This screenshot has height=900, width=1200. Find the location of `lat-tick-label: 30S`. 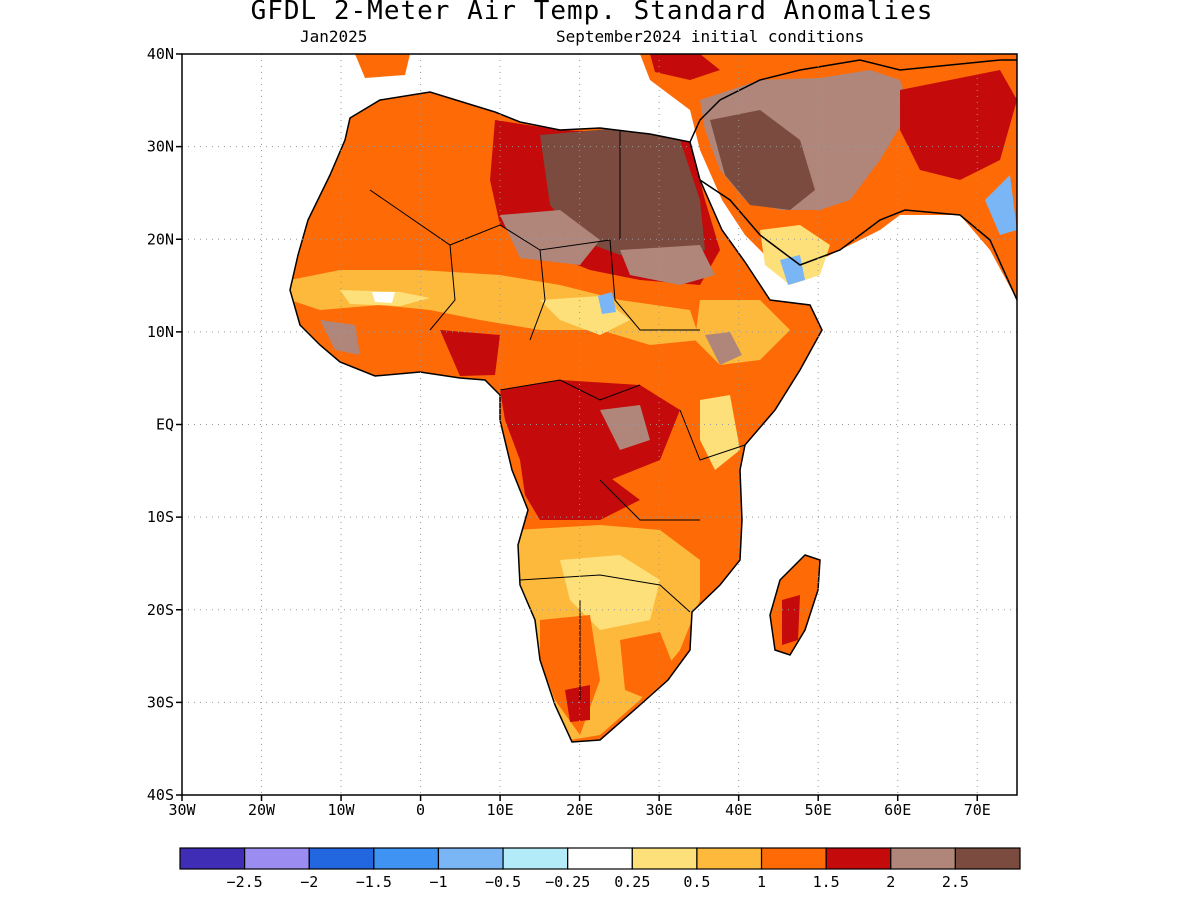

lat-tick-label: 30S is located at coordinates (160, 702).